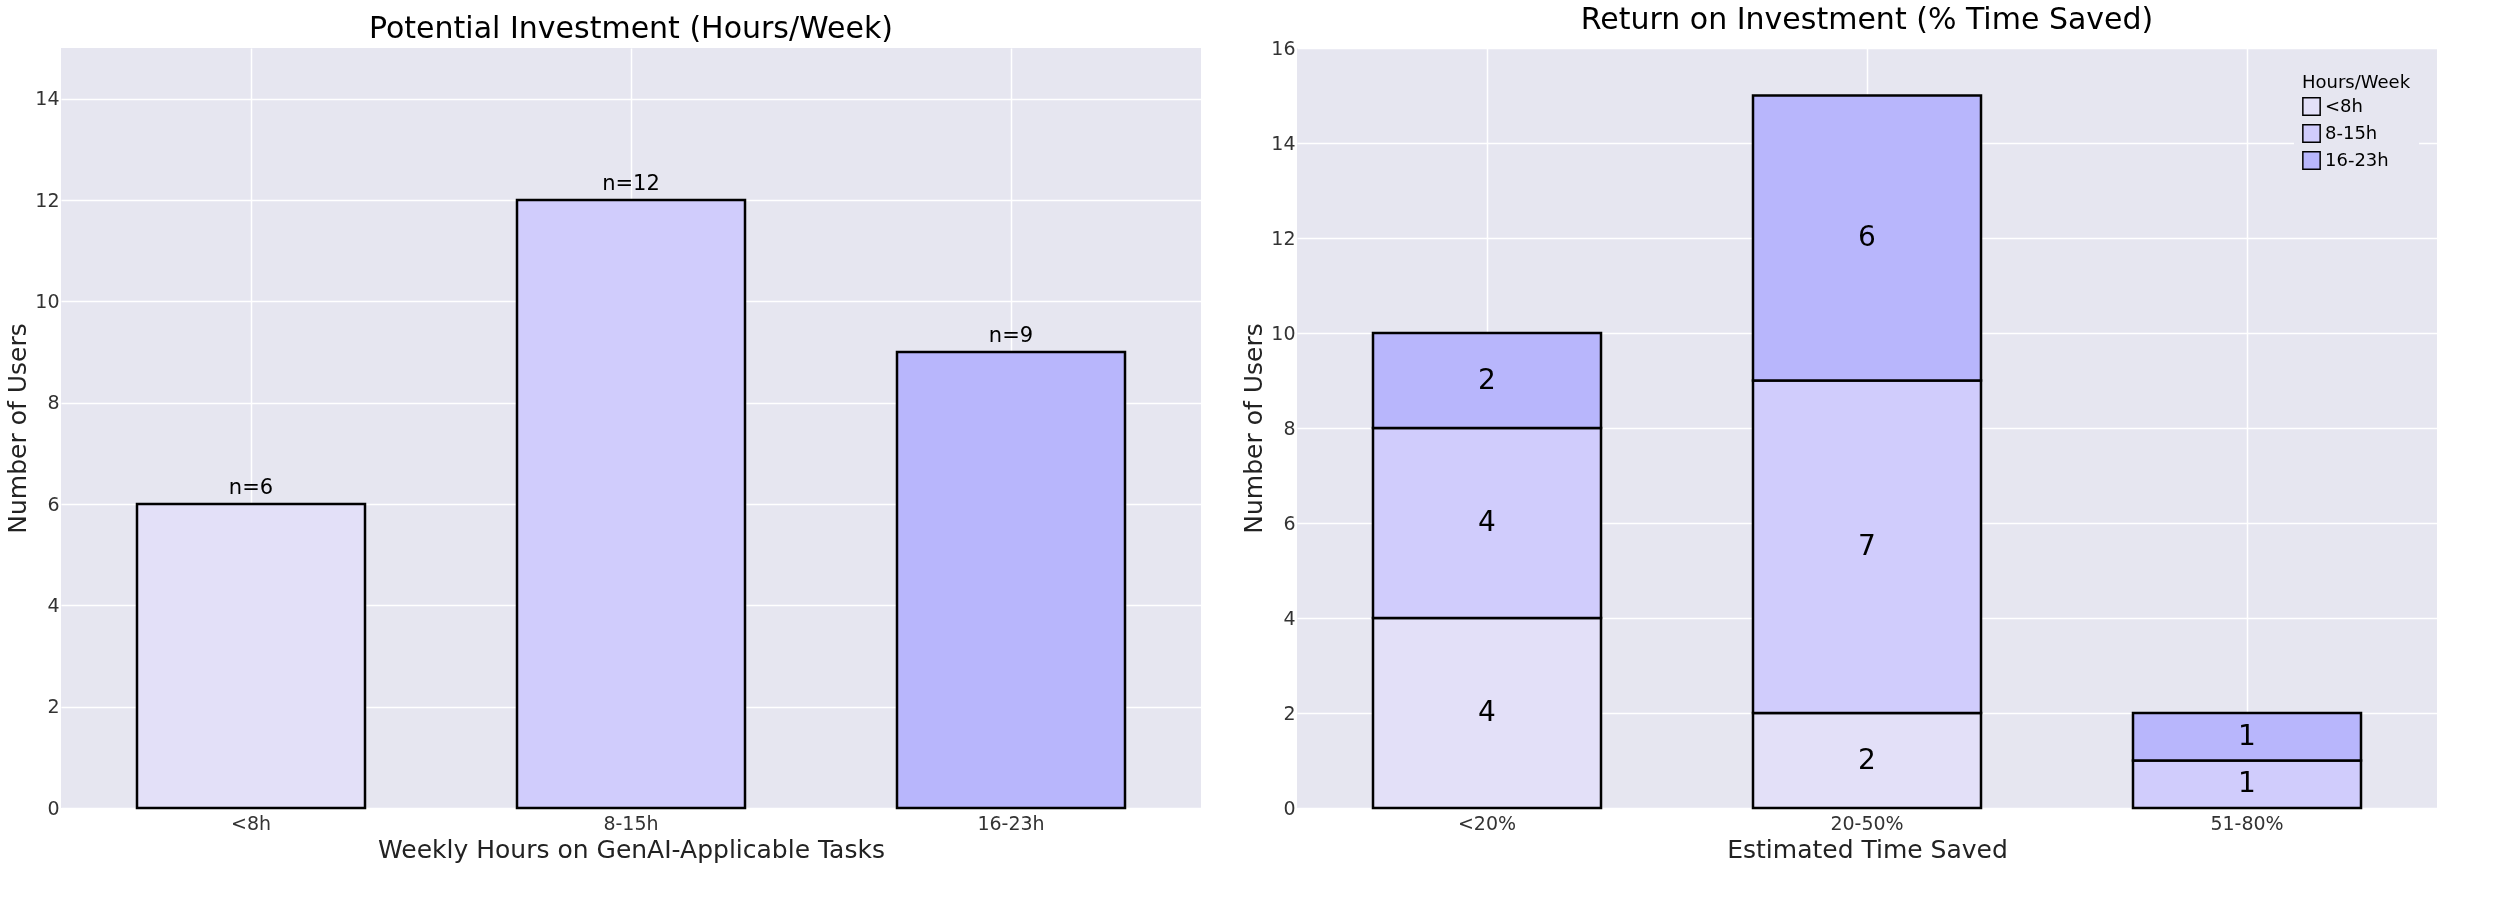 This screenshot has width=2495, height=924. Describe the element at coordinates (631, 27) in the screenshot. I see `chart-title: Potential Investment (Hours/Week)` at that location.